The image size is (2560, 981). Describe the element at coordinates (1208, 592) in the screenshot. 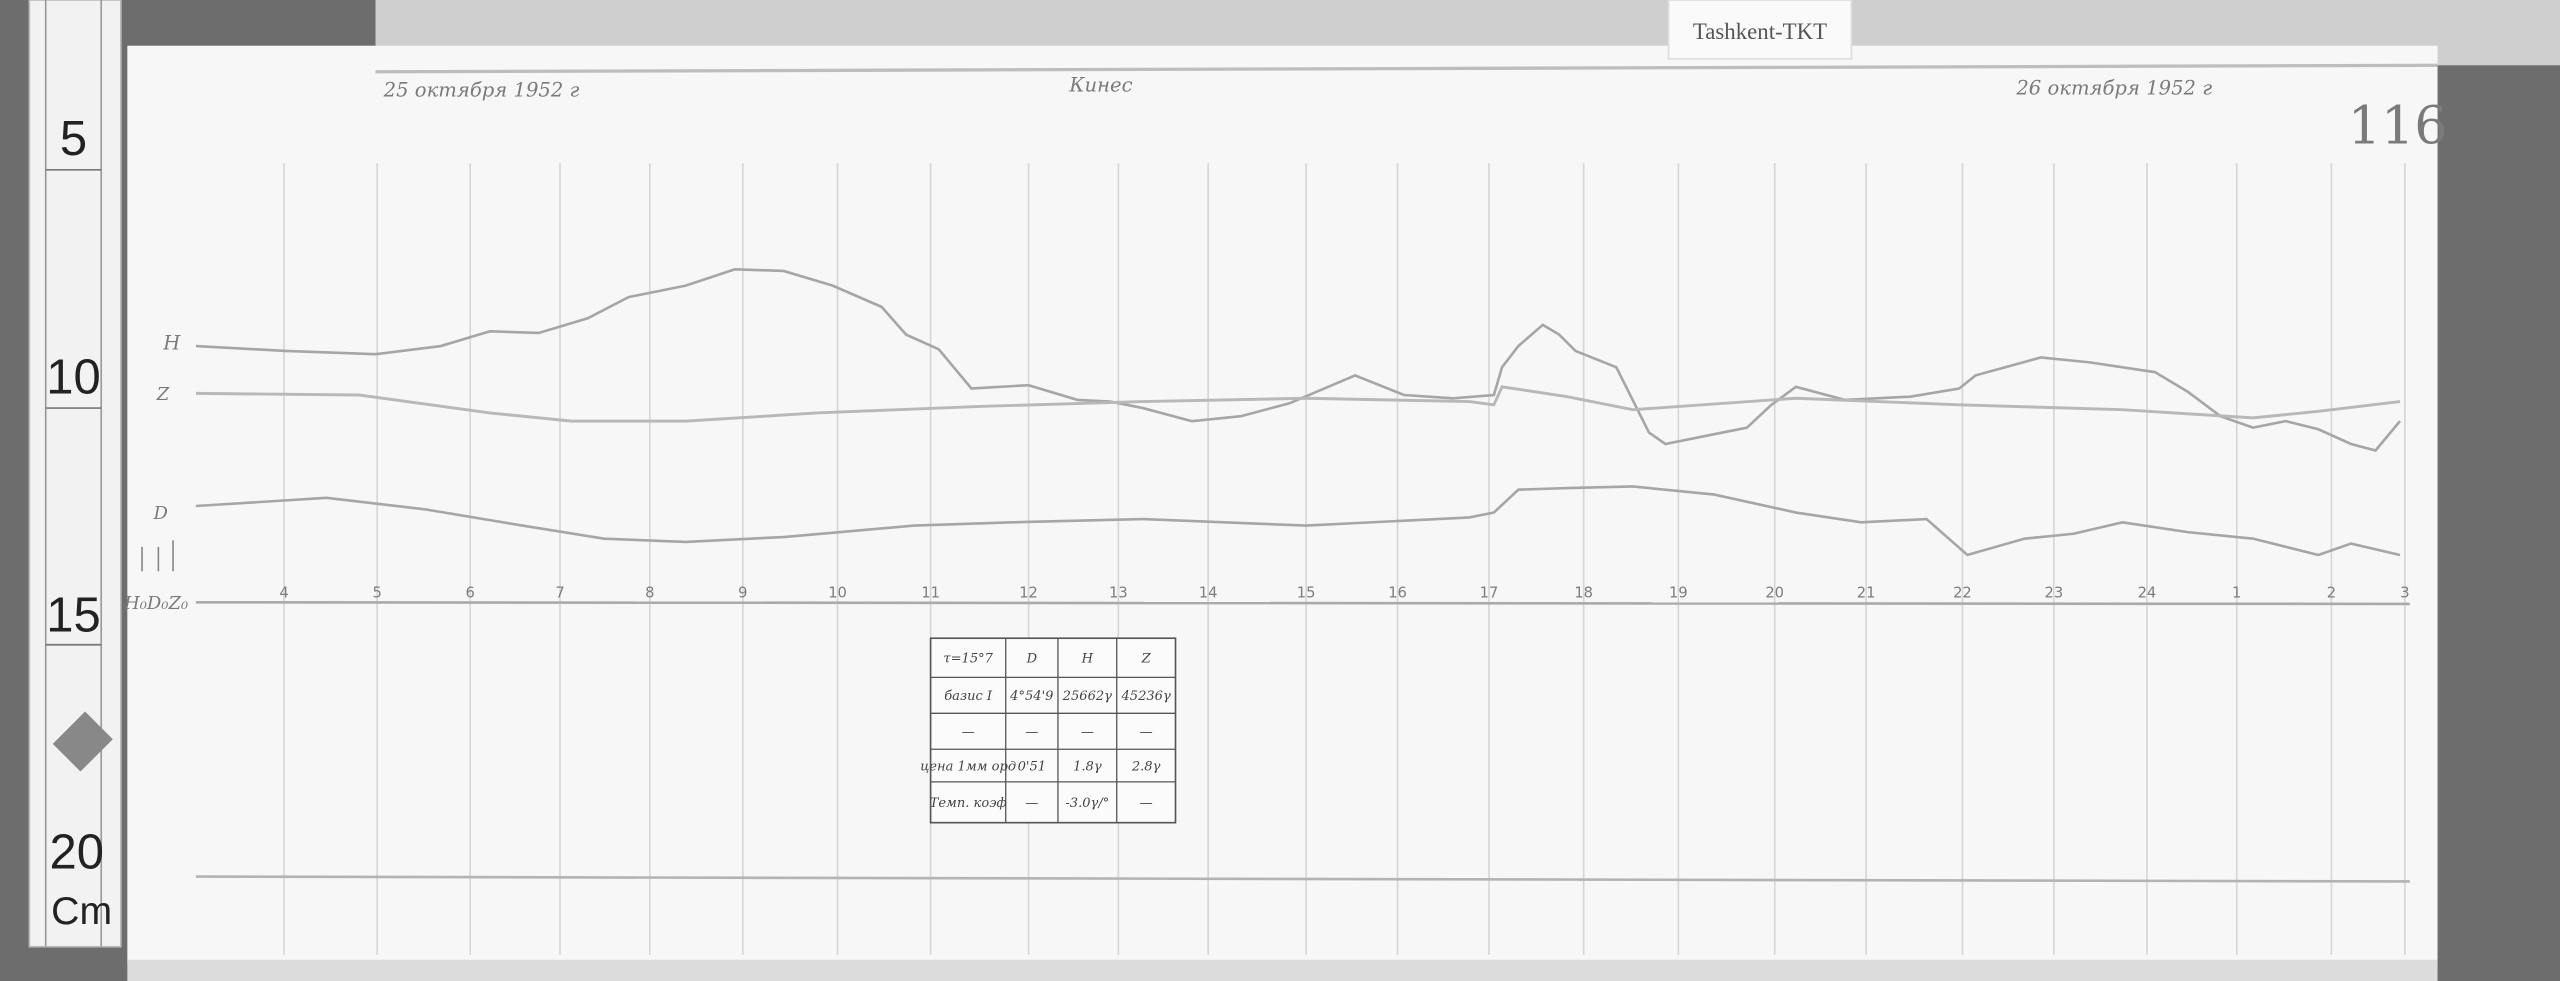

I see `hour-label: 14` at that location.